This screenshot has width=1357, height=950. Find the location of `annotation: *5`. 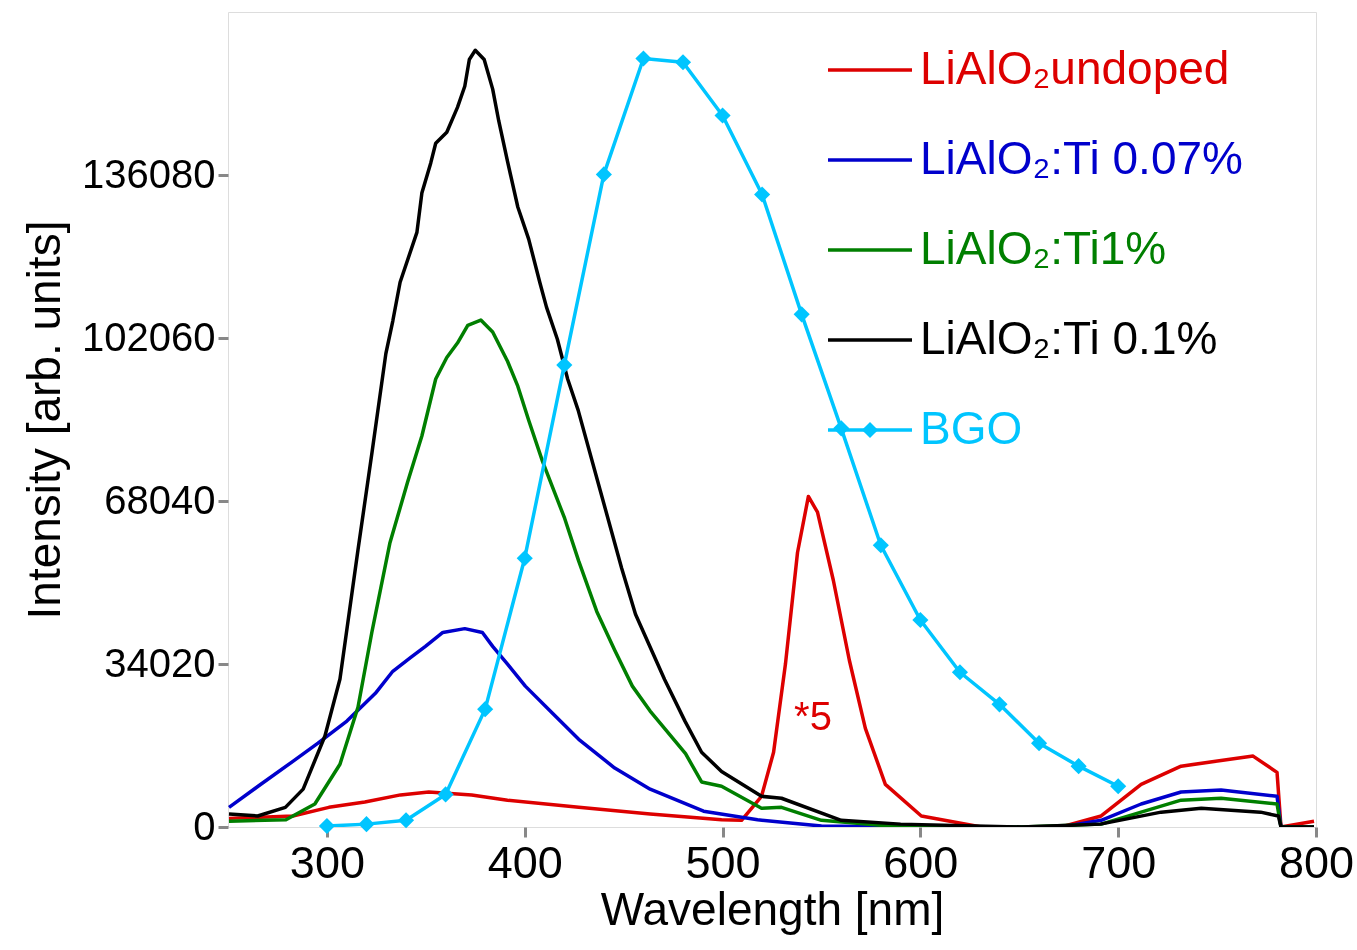

annotation: *5 is located at coordinates (813, 716).